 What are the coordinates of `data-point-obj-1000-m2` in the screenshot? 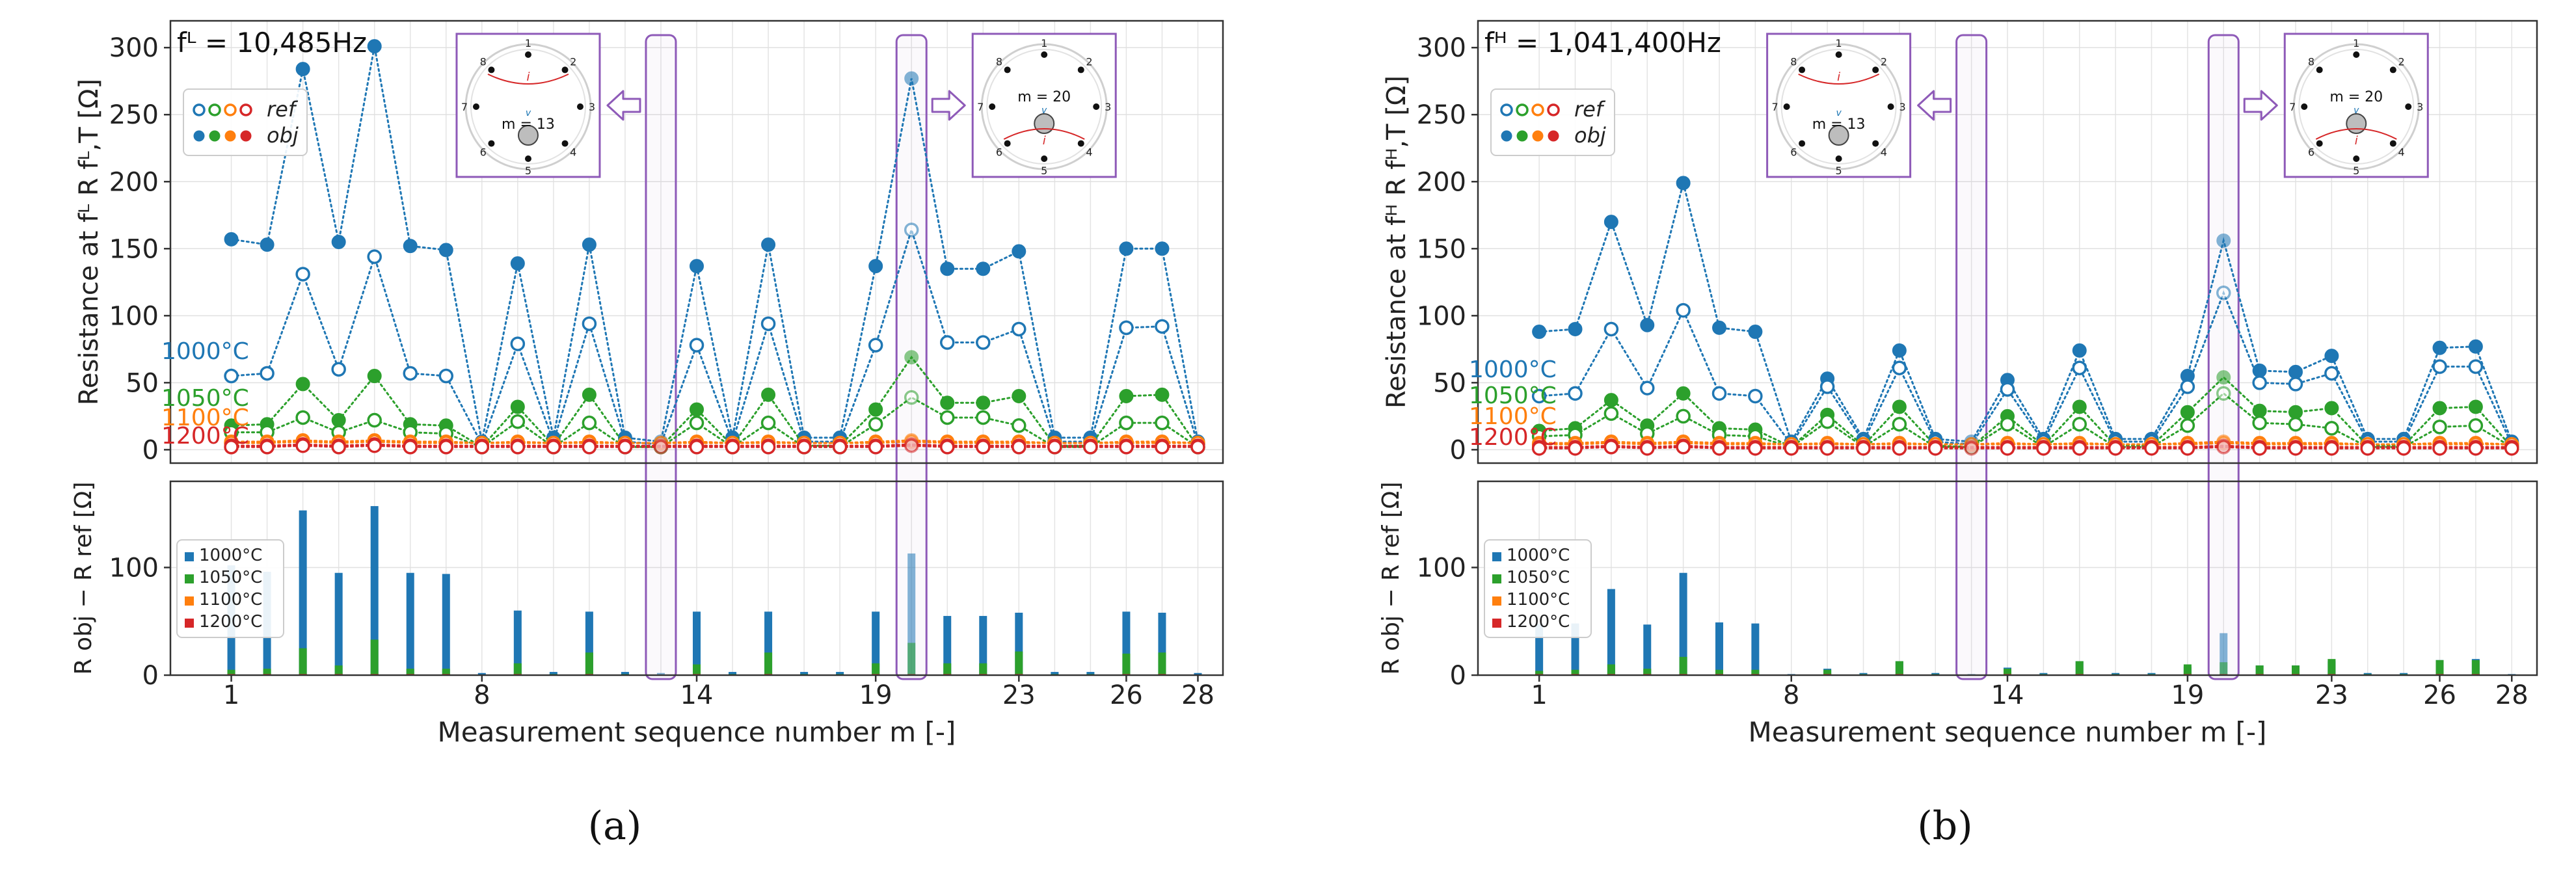 It's located at (1575, 328).